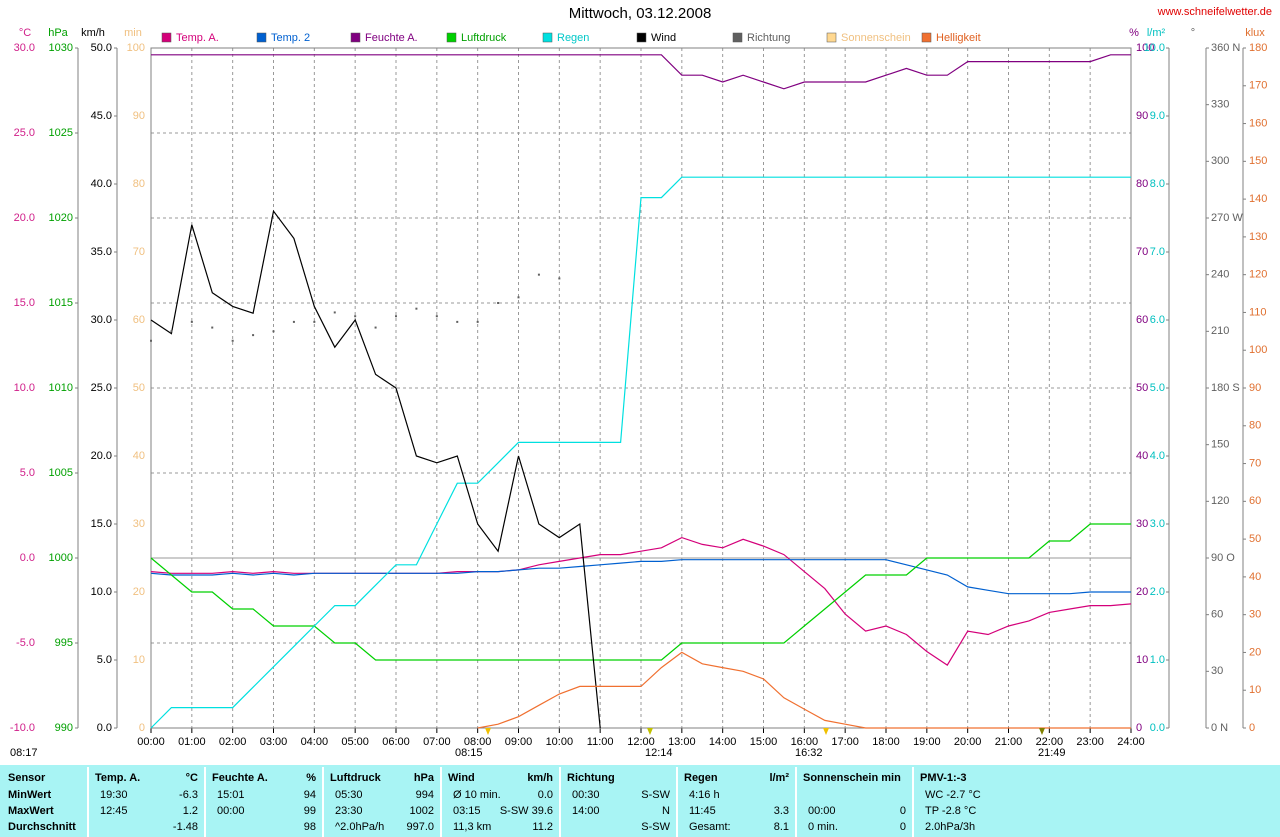  What do you see at coordinates (663, 38) in the screenshot?
I see `legend-label: Wind` at bounding box center [663, 38].